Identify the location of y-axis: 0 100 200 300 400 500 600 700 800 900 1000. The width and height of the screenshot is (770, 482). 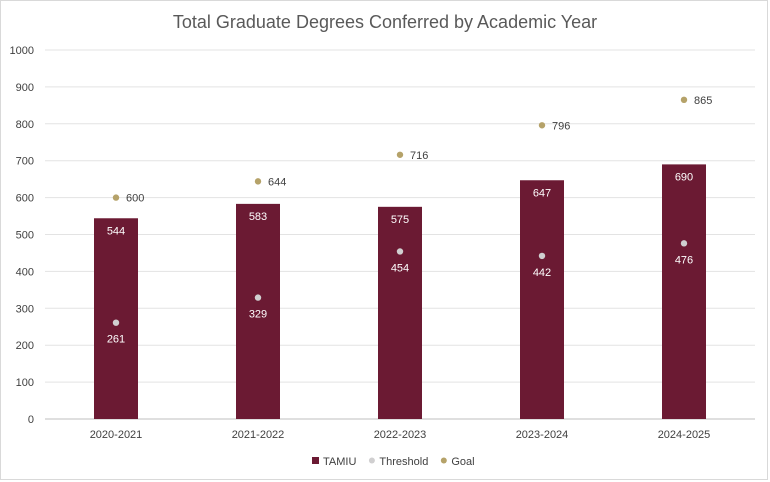
(22, 235).